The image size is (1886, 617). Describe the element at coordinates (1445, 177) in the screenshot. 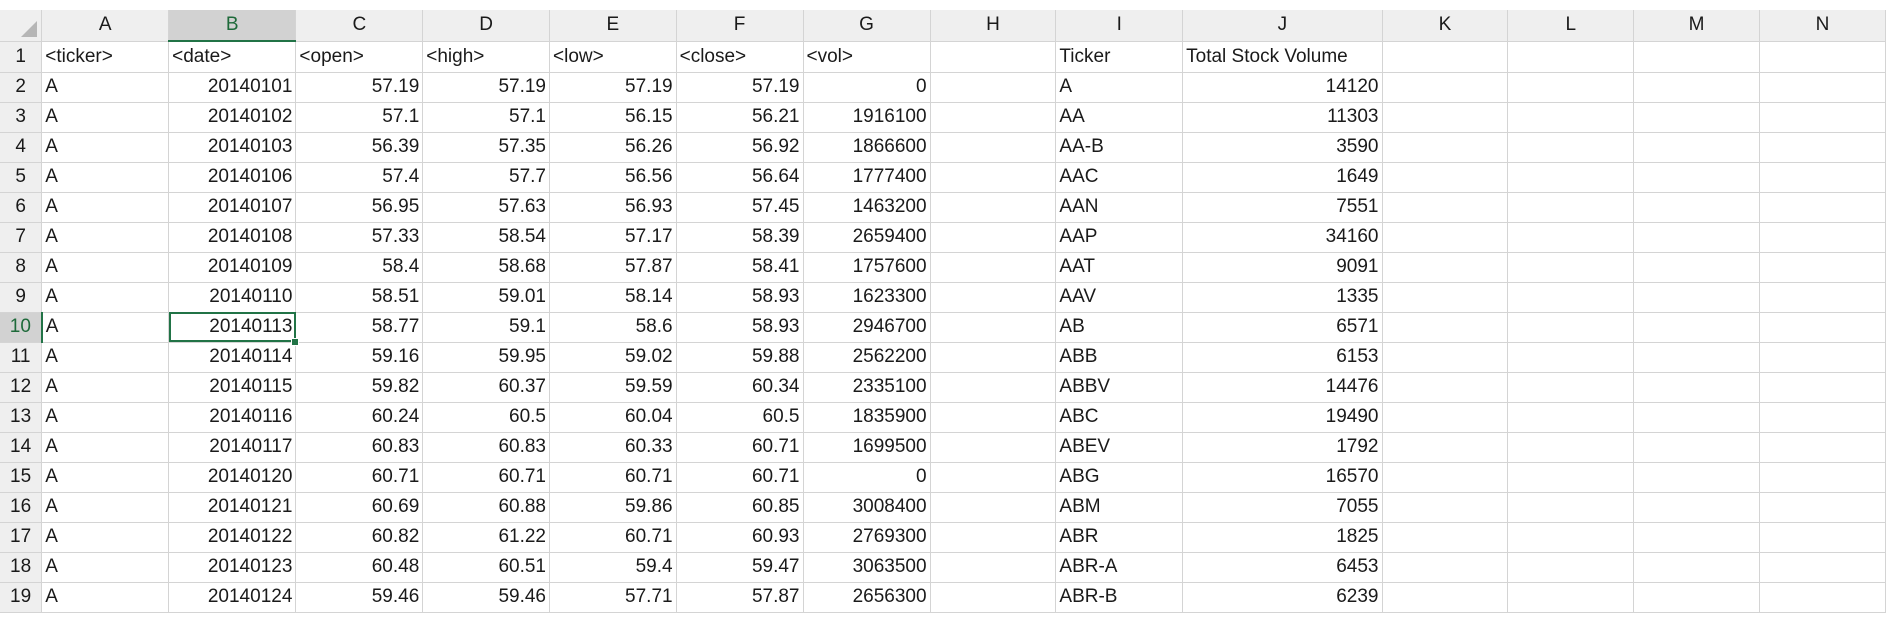

I see `cell-k5` at that location.